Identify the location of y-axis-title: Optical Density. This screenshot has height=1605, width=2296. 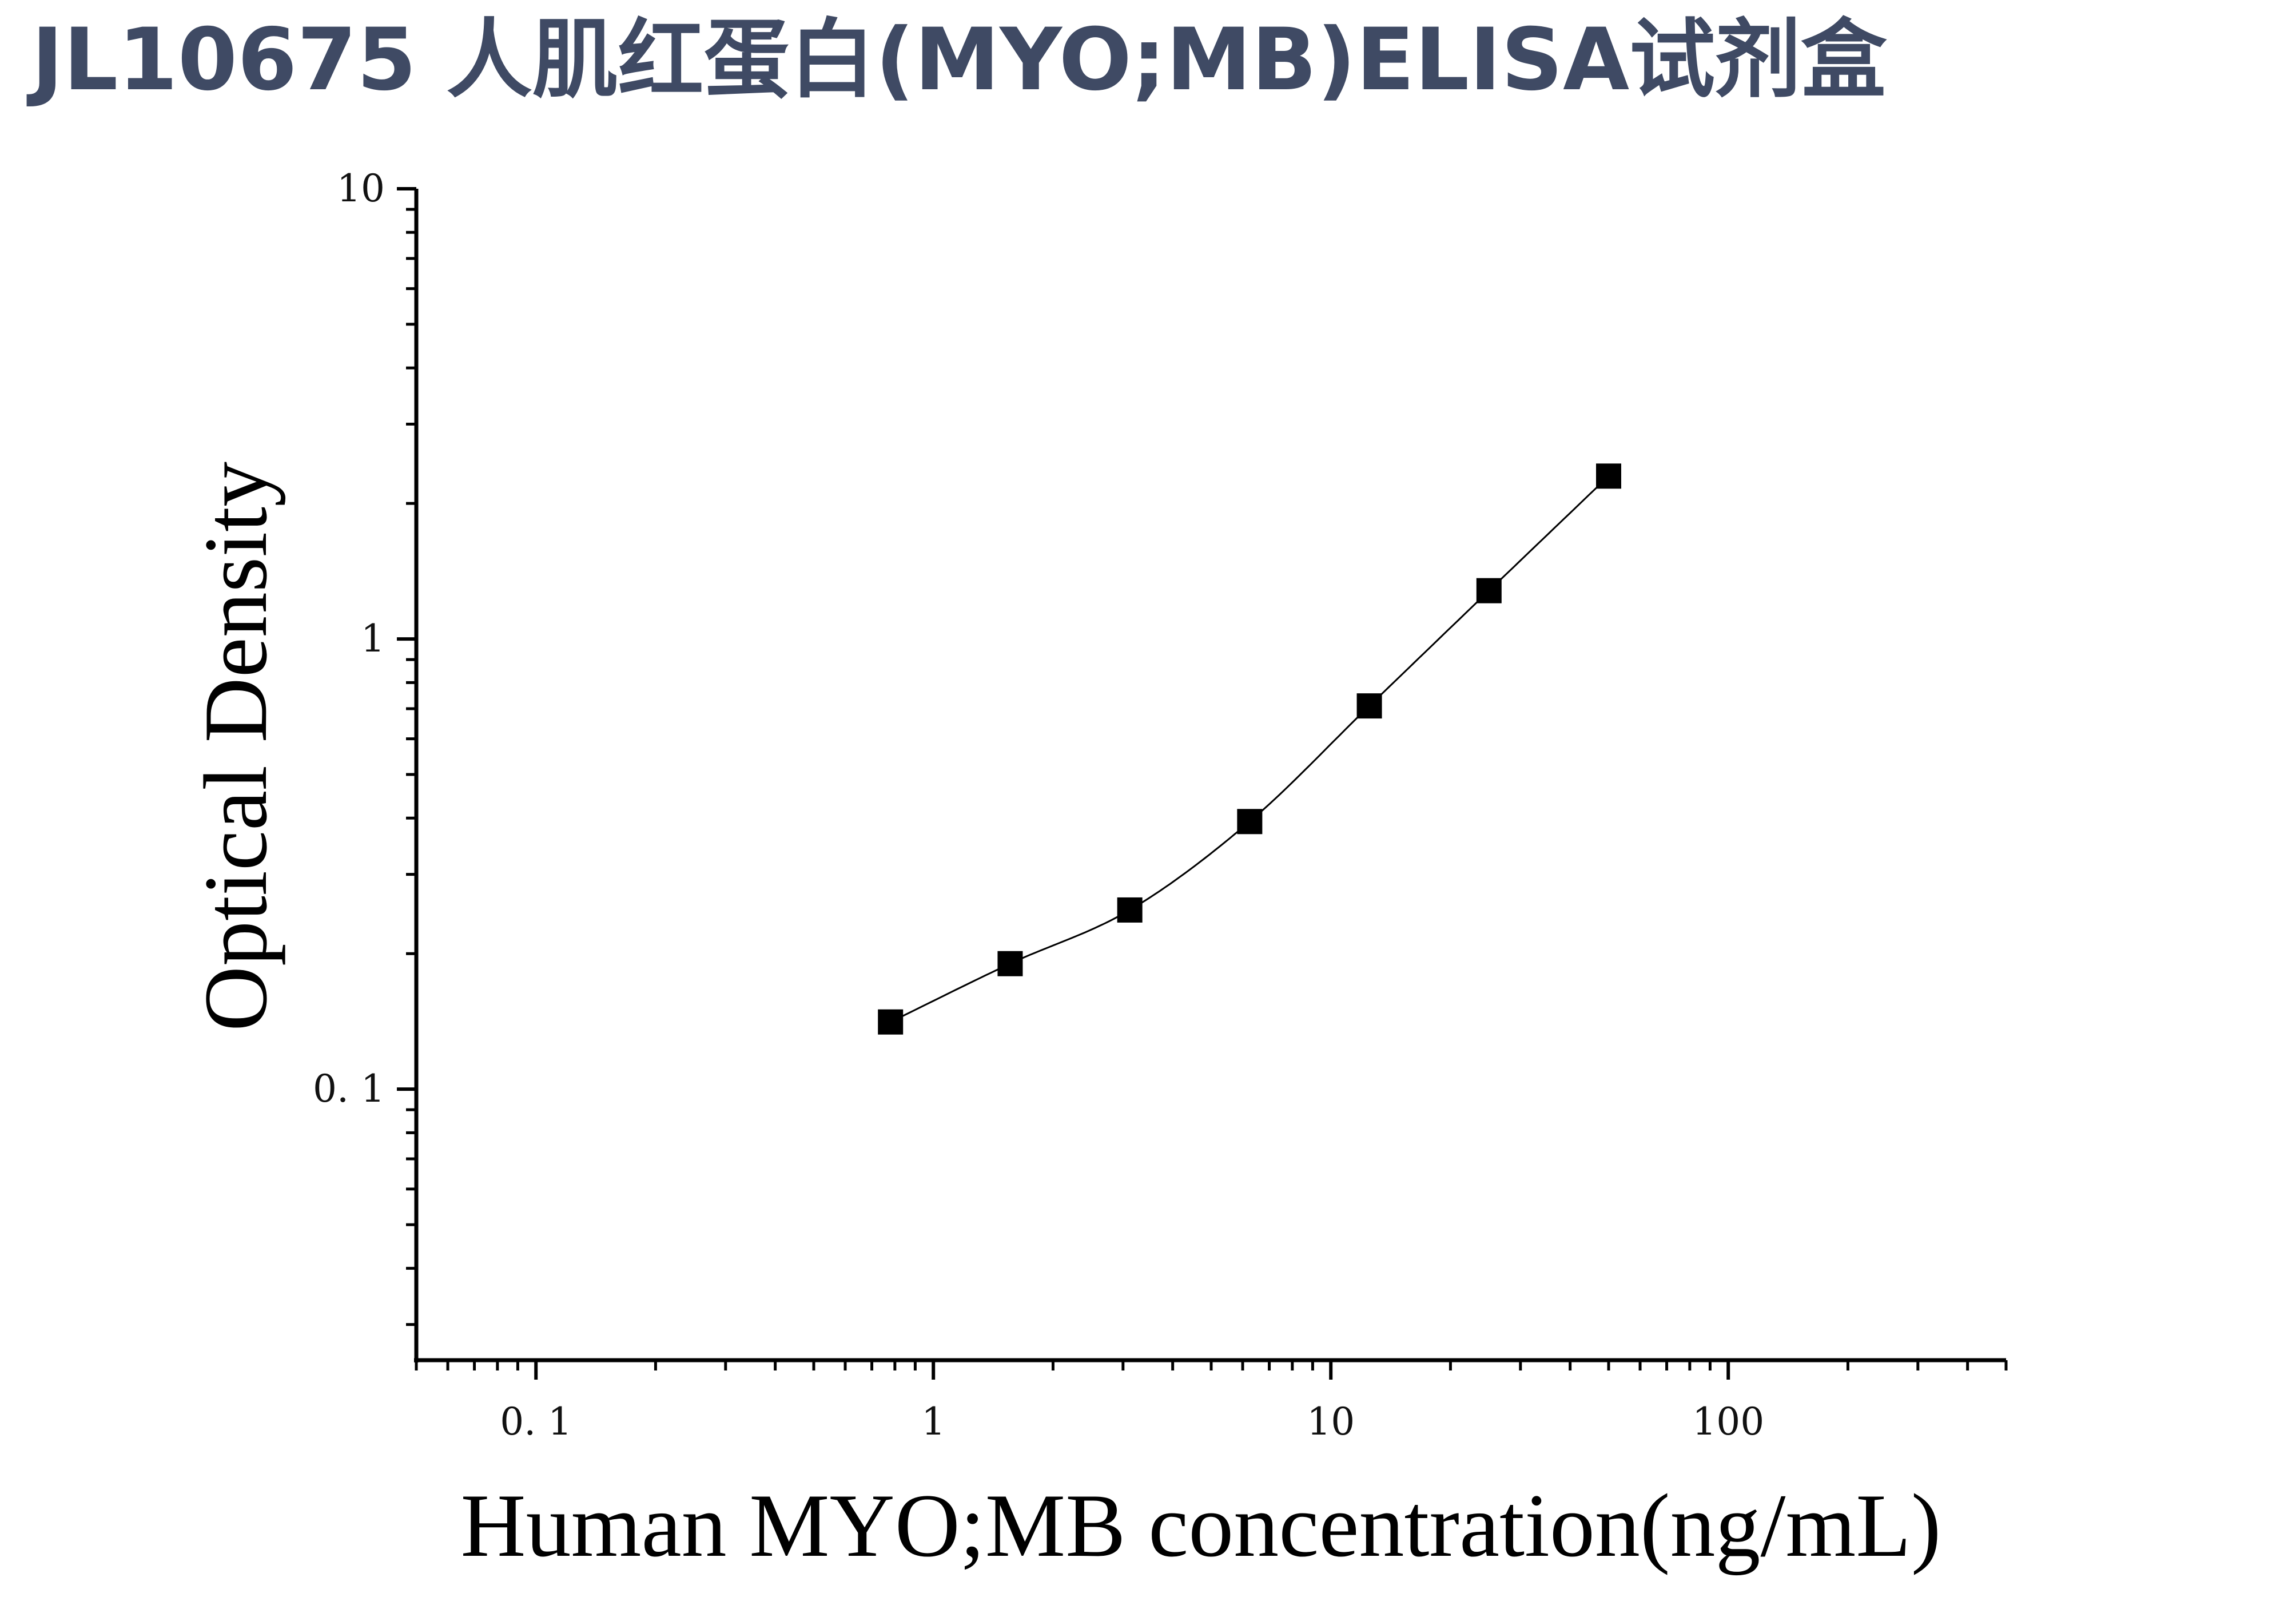
(236, 746).